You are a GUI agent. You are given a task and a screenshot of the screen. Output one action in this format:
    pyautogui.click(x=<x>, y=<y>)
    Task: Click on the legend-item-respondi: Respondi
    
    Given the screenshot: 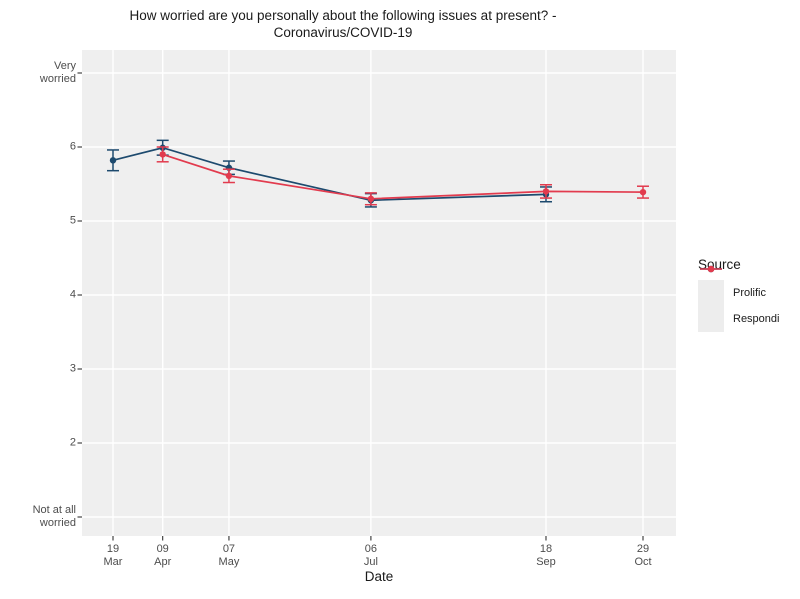 What is the action you would take?
    pyautogui.click(x=739, y=298)
    